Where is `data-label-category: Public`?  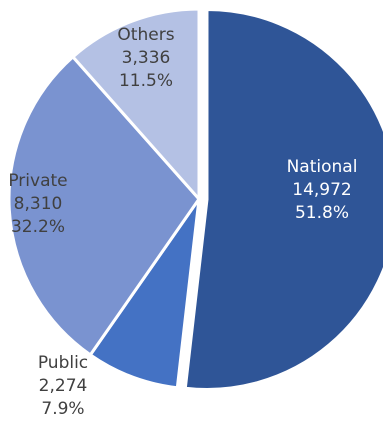
data-label-category: Public is located at coordinates (63, 363).